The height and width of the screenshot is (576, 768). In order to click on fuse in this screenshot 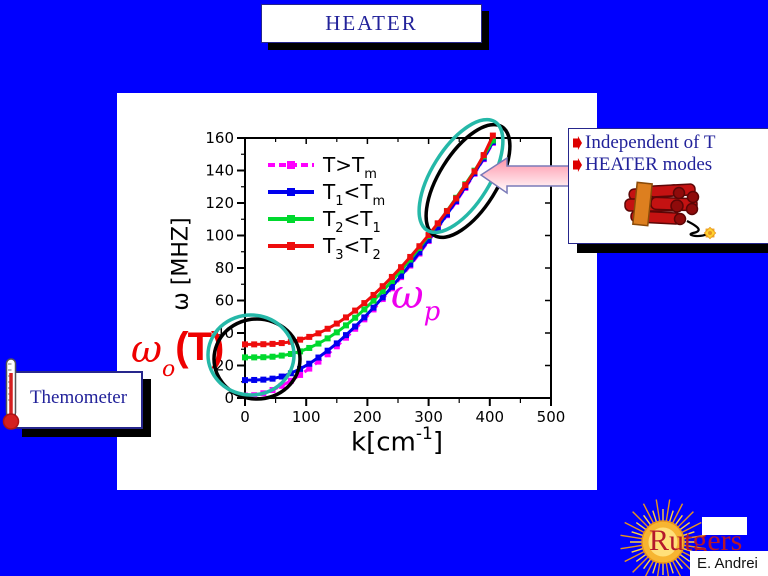, I will do `click(697, 229)`.